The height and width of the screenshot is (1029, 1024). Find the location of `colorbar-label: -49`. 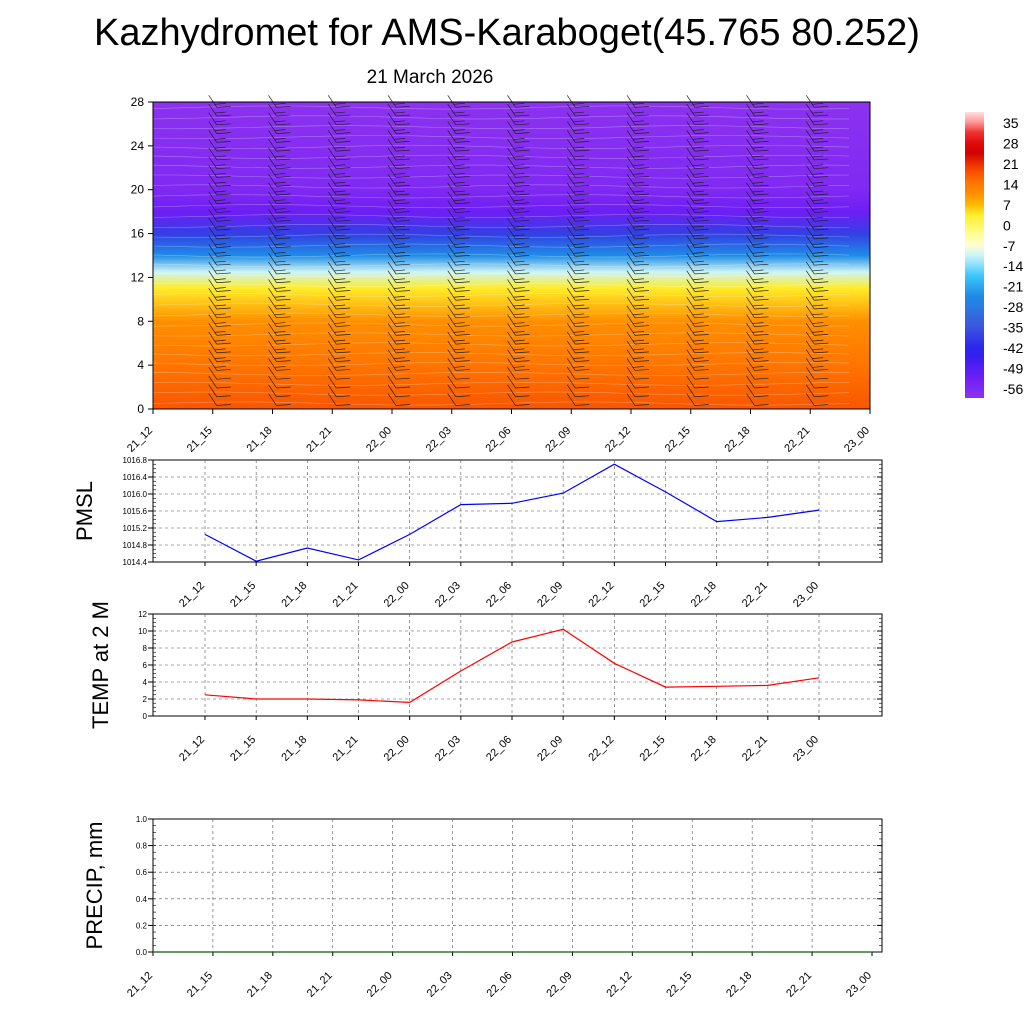

colorbar-label: -49 is located at coordinates (1013, 368).